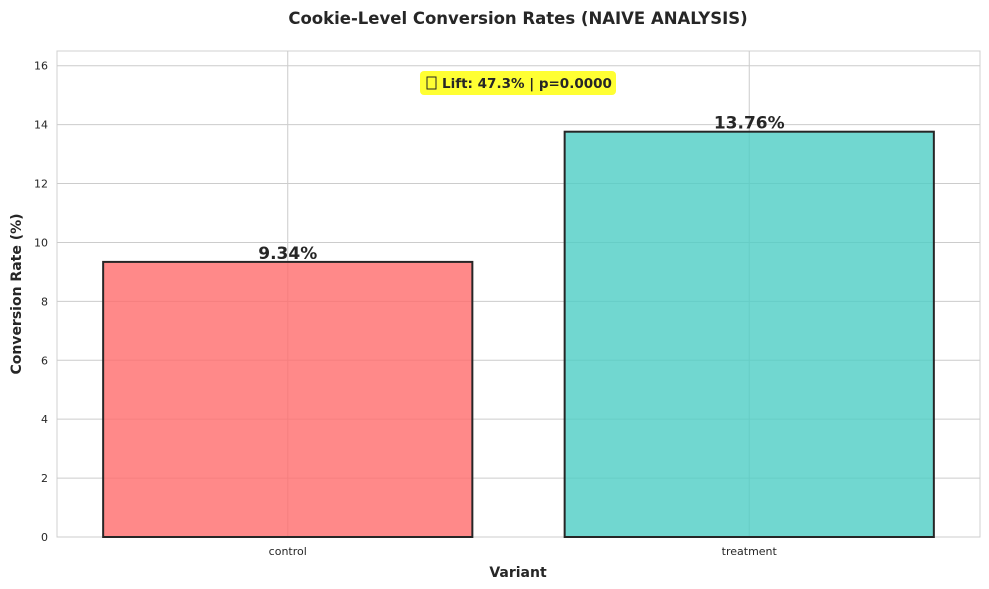 This screenshot has width=989, height=589. Describe the element at coordinates (44, 419) in the screenshot. I see `y-tick-label: 4` at that location.